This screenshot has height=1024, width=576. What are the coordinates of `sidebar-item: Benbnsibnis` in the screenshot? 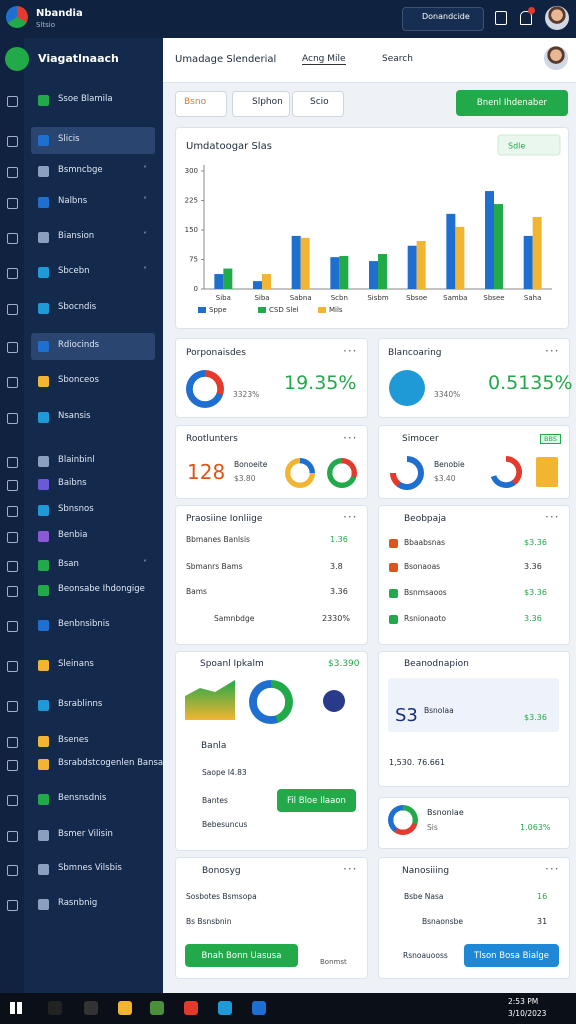 It's located at (84, 624).